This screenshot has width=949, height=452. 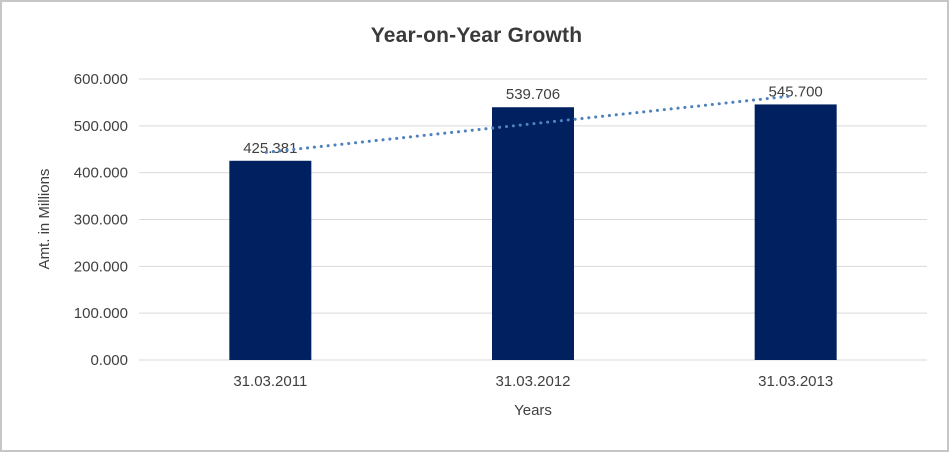 What do you see at coordinates (270, 148) in the screenshot?
I see `bar-value-label: 425.381` at bounding box center [270, 148].